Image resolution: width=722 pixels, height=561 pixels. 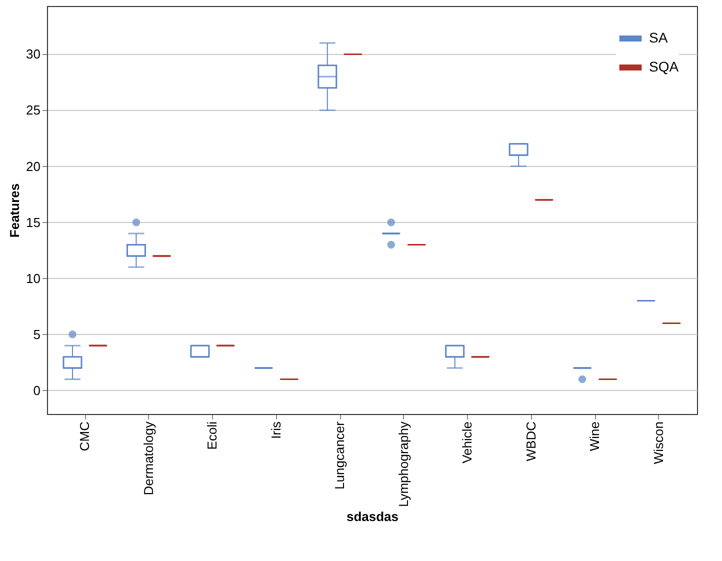 I want to click on y-tick-label: 5, so click(x=36, y=334).